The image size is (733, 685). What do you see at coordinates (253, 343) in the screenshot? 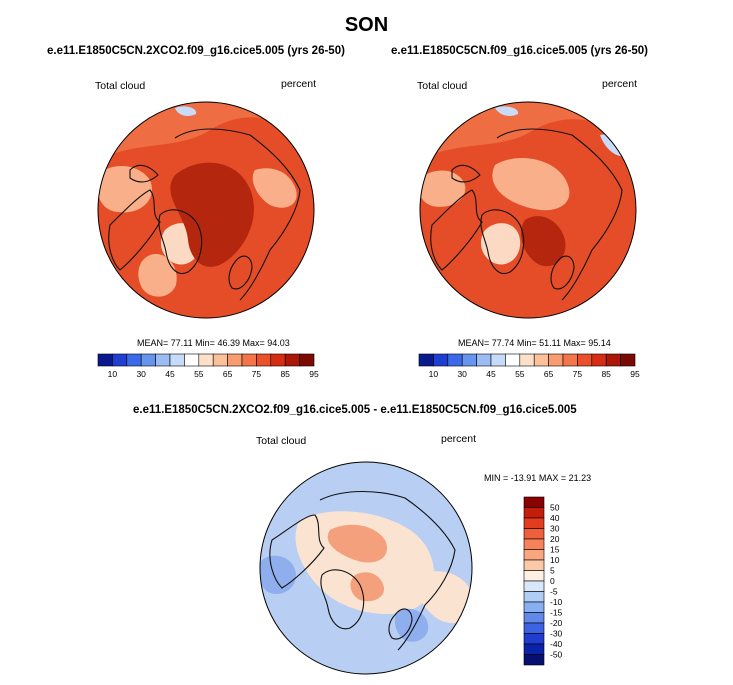
I see `panel-1-max-label: Max=` at bounding box center [253, 343].